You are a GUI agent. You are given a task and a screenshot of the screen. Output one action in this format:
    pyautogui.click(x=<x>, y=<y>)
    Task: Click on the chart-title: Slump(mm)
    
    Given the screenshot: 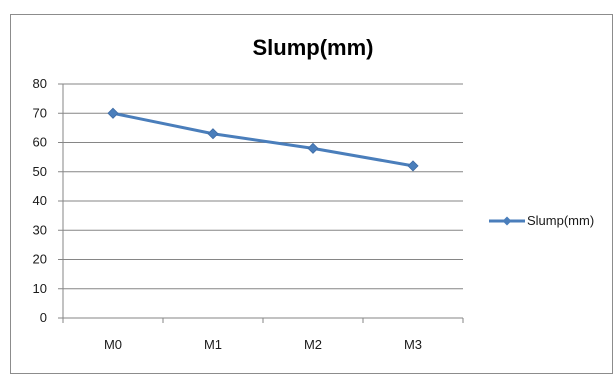 What is the action you would take?
    pyautogui.click(x=313, y=47)
    